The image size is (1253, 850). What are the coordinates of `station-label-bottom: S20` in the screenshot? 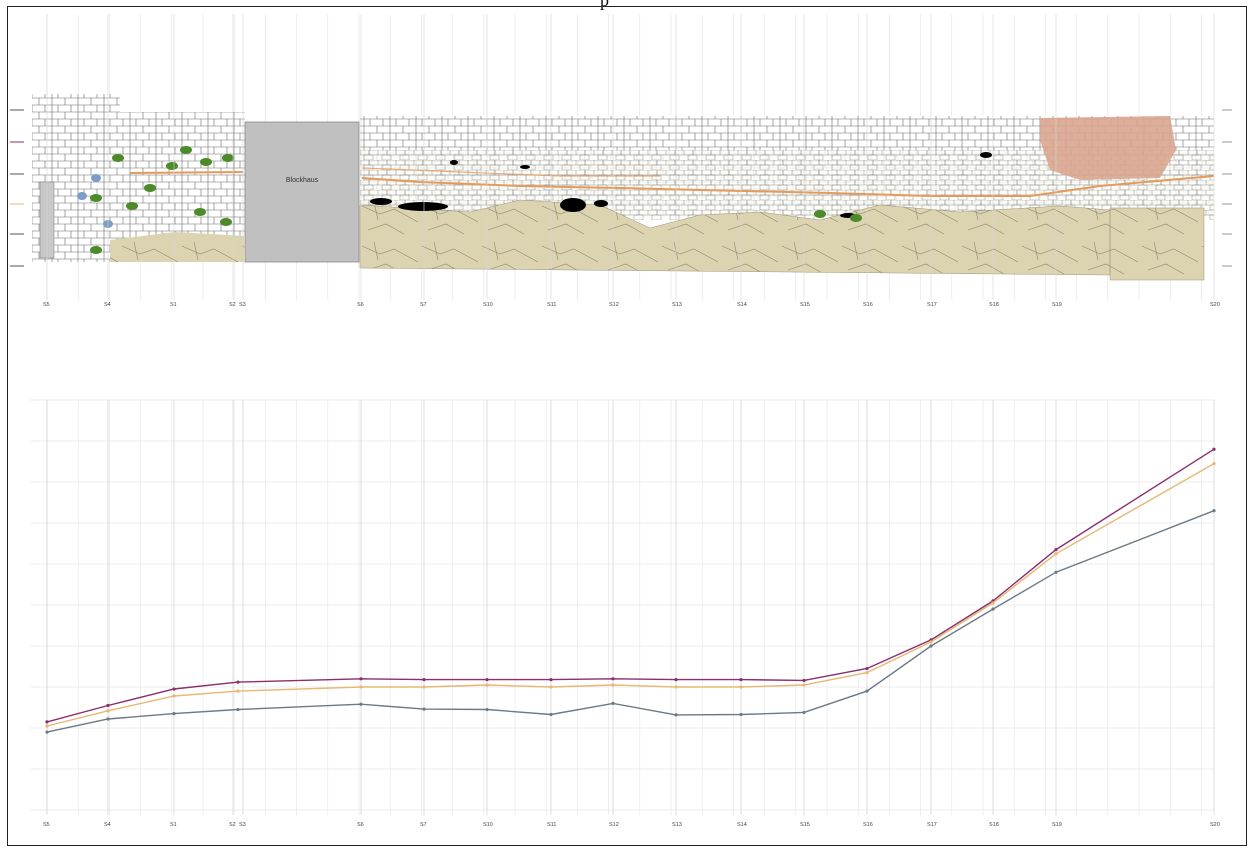 It's located at (1215, 825).